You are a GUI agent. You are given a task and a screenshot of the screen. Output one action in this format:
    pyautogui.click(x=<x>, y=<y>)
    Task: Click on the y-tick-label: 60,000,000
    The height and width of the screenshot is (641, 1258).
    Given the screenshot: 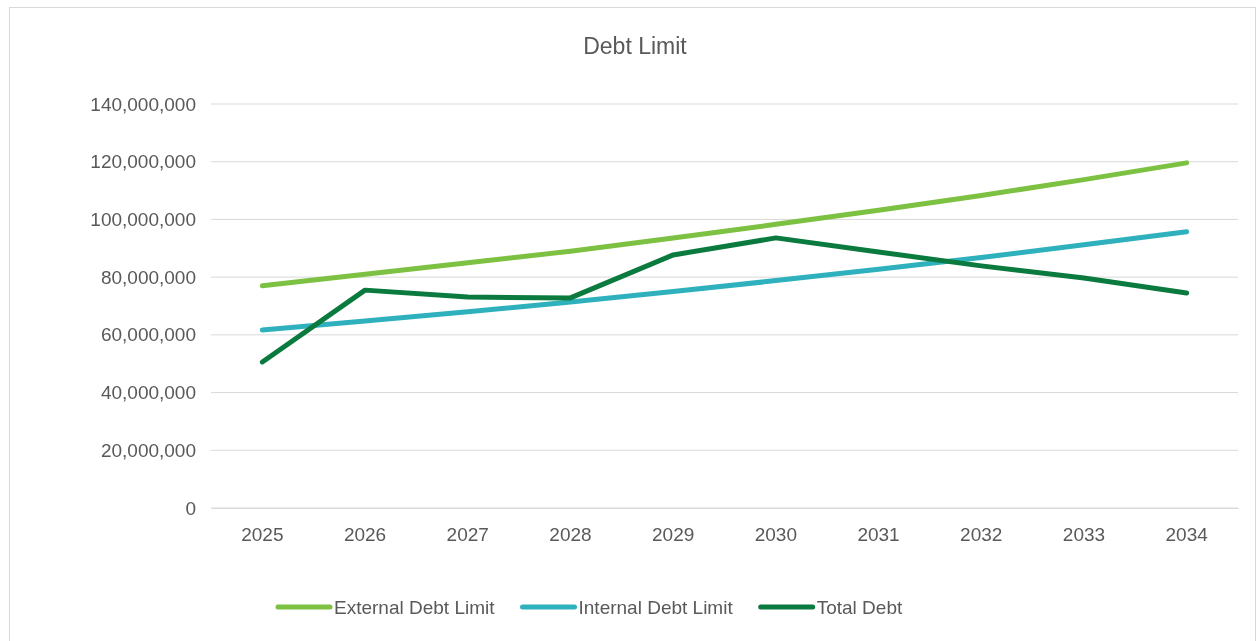 What is the action you would take?
    pyautogui.click(x=148, y=335)
    